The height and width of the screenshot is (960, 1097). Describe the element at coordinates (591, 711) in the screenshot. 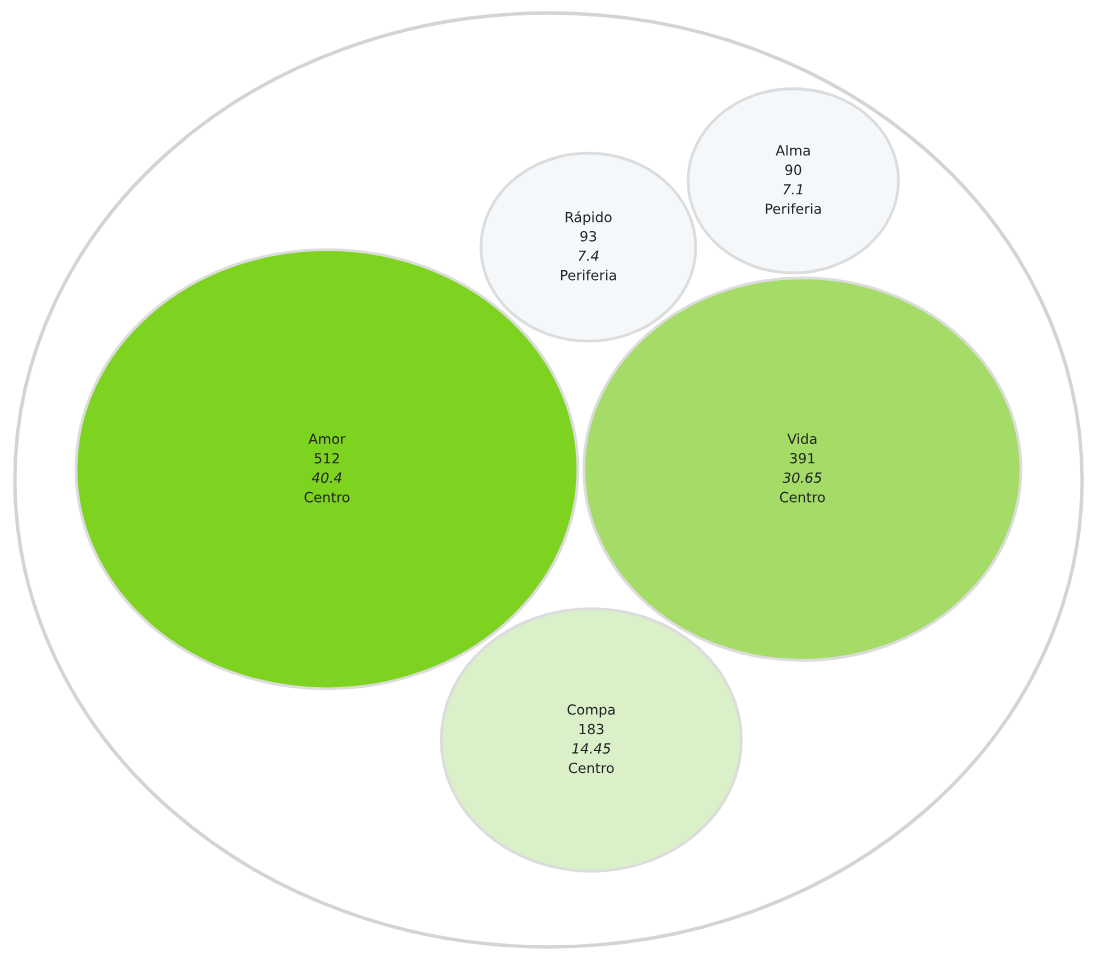

I see `category-label: Compa` at that location.